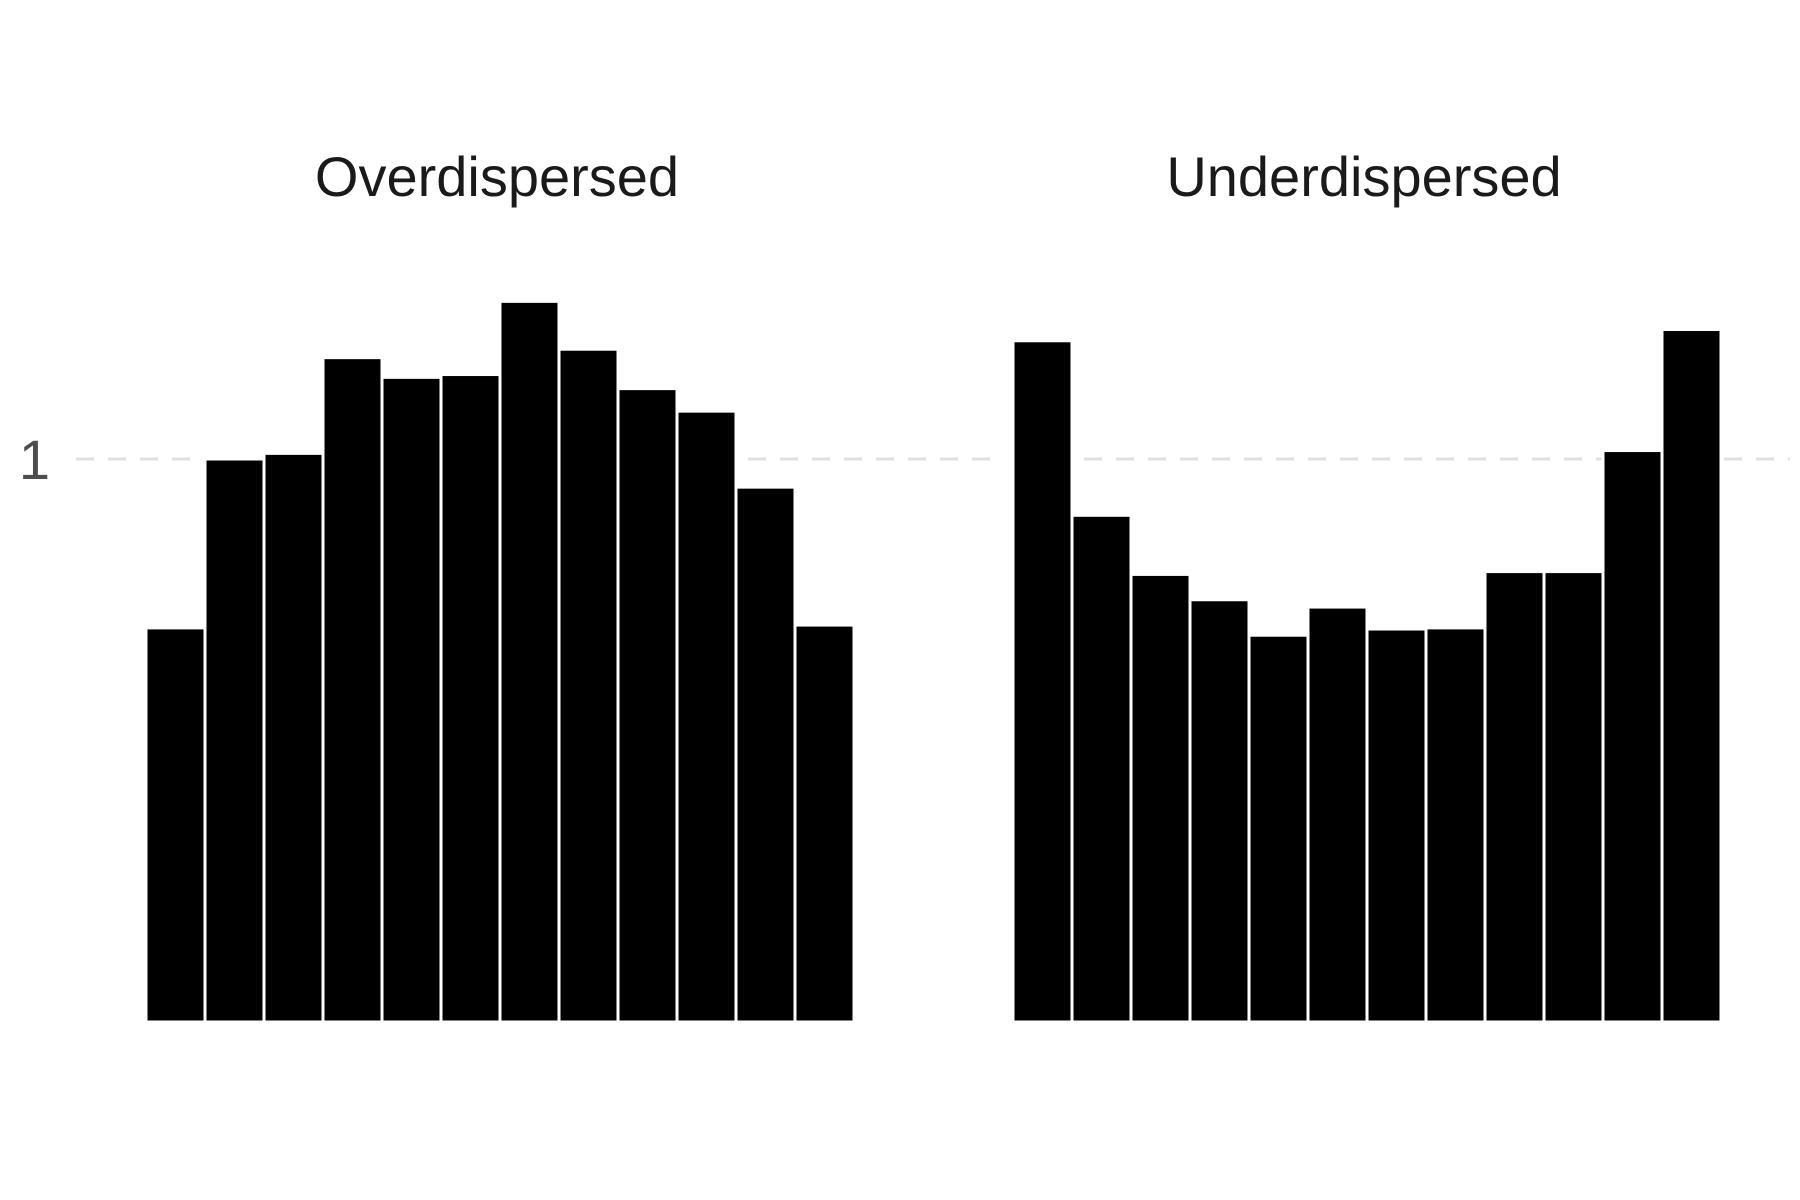 This screenshot has height=1200, width=1800. What do you see at coordinates (34, 459) in the screenshot?
I see `y-tick-label: 1` at bounding box center [34, 459].